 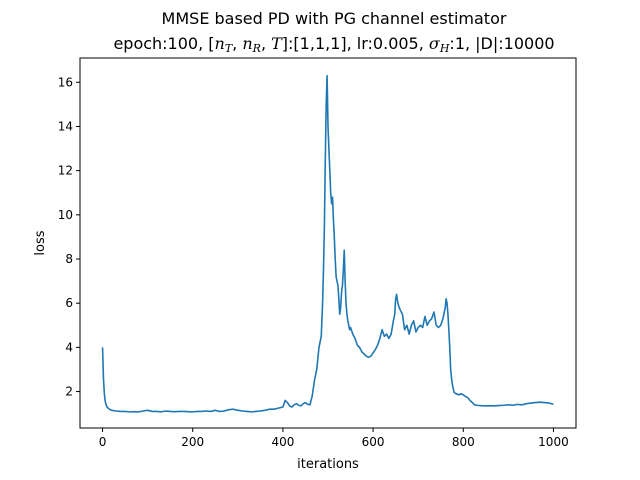 What do you see at coordinates (229, 48) in the screenshot?
I see `subtitle-sub-t: T` at bounding box center [229, 48].